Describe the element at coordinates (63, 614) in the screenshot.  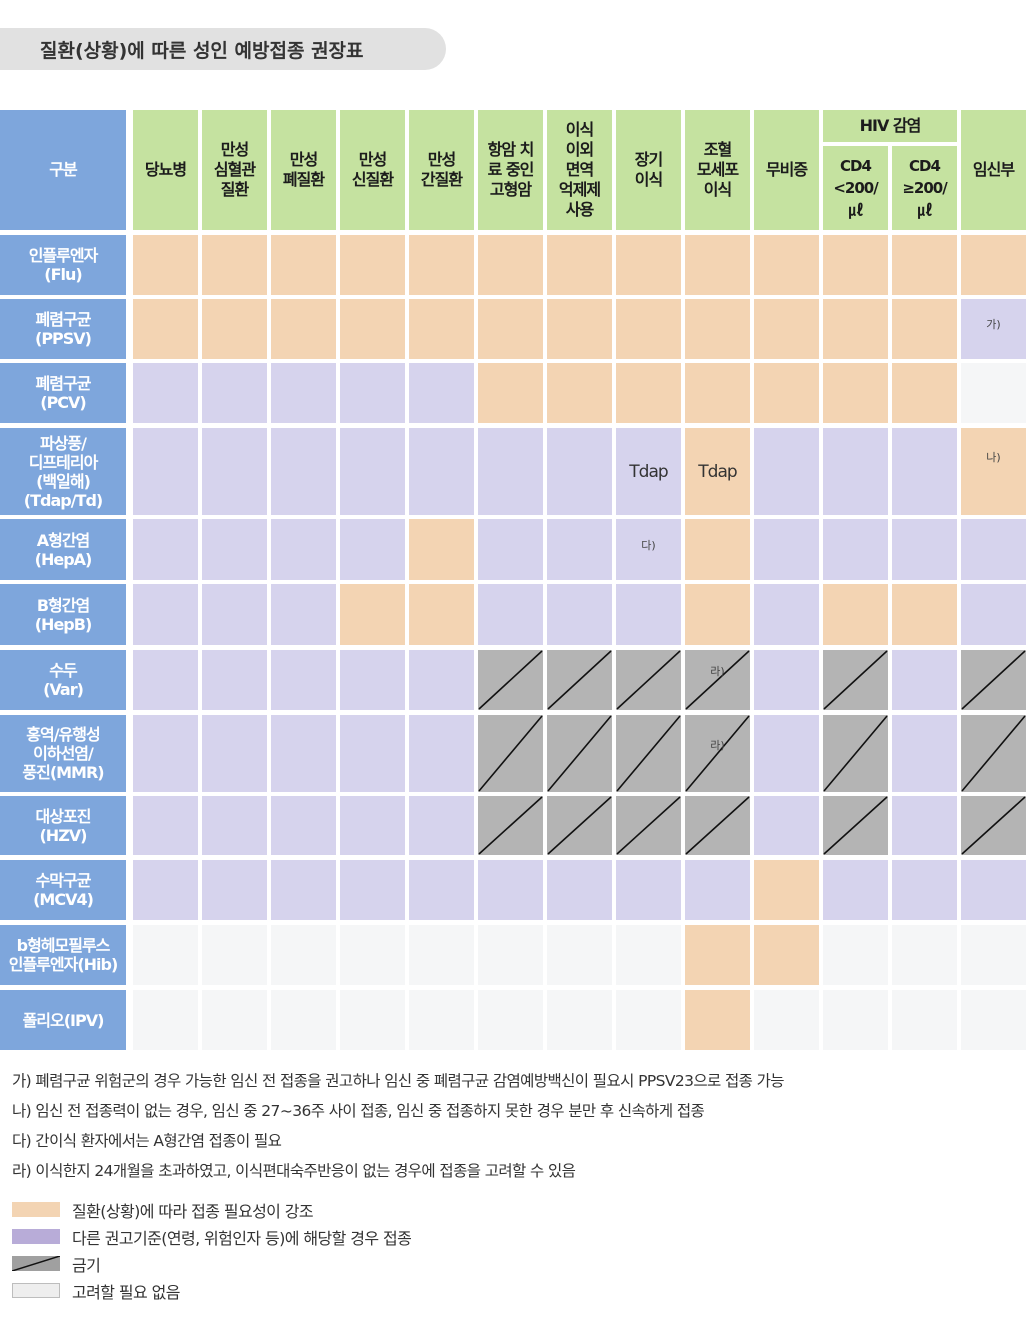
I see `row-label: B형간염 (HepB)` at that location.